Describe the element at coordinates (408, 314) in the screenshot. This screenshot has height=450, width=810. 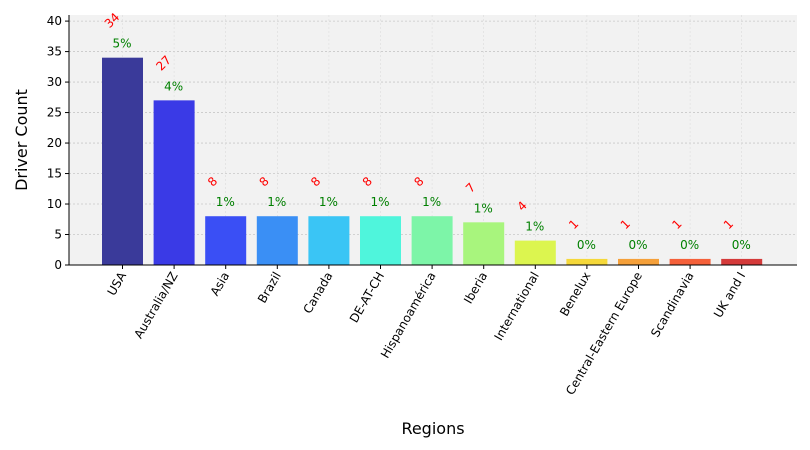
I see `x-tick-label: Hispanoamérica` at that location.